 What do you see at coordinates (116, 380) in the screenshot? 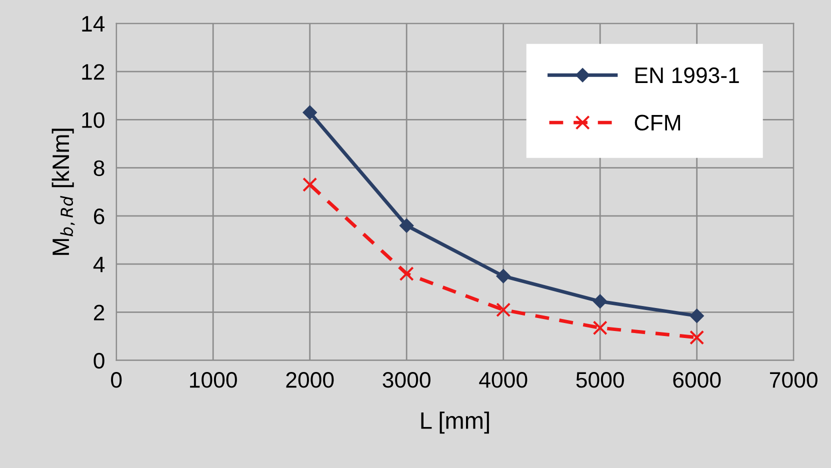
I see `x-tick-label: 0` at bounding box center [116, 380].